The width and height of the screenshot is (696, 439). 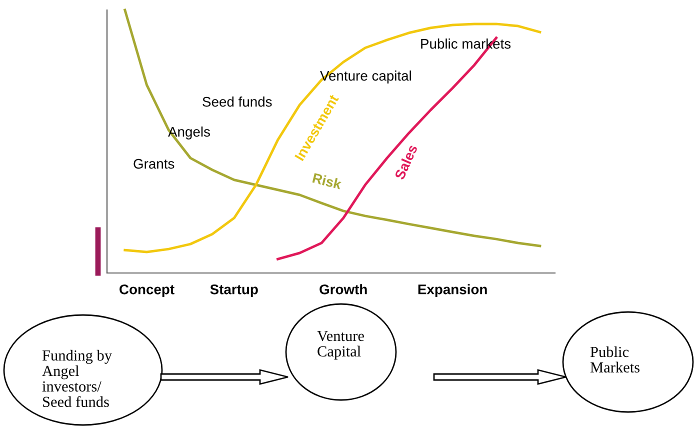 I want to click on x-tick-label: Concept, so click(x=147, y=291).